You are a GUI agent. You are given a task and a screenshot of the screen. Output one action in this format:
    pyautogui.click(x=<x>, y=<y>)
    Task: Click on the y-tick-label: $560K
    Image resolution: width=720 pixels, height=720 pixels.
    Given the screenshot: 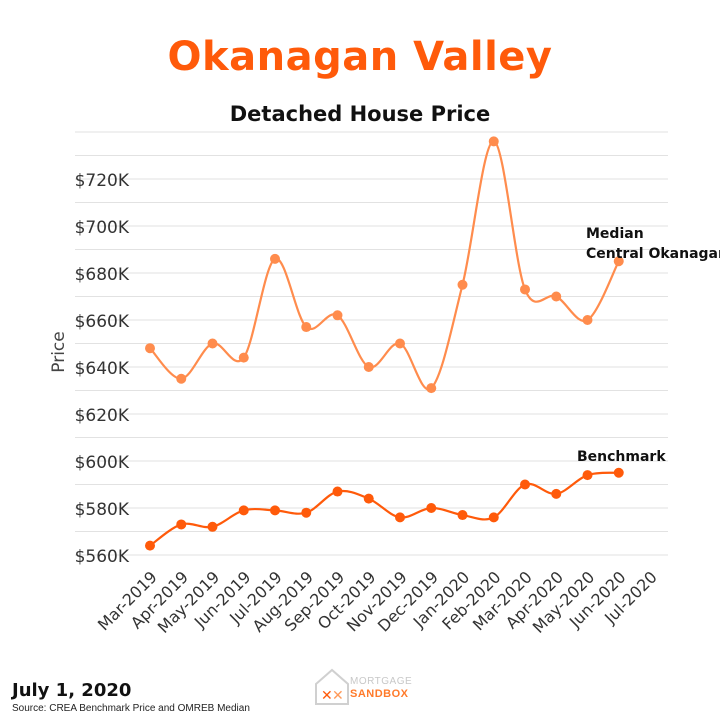 What is the action you would take?
    pyautogui.click(x=102, y=557)
    